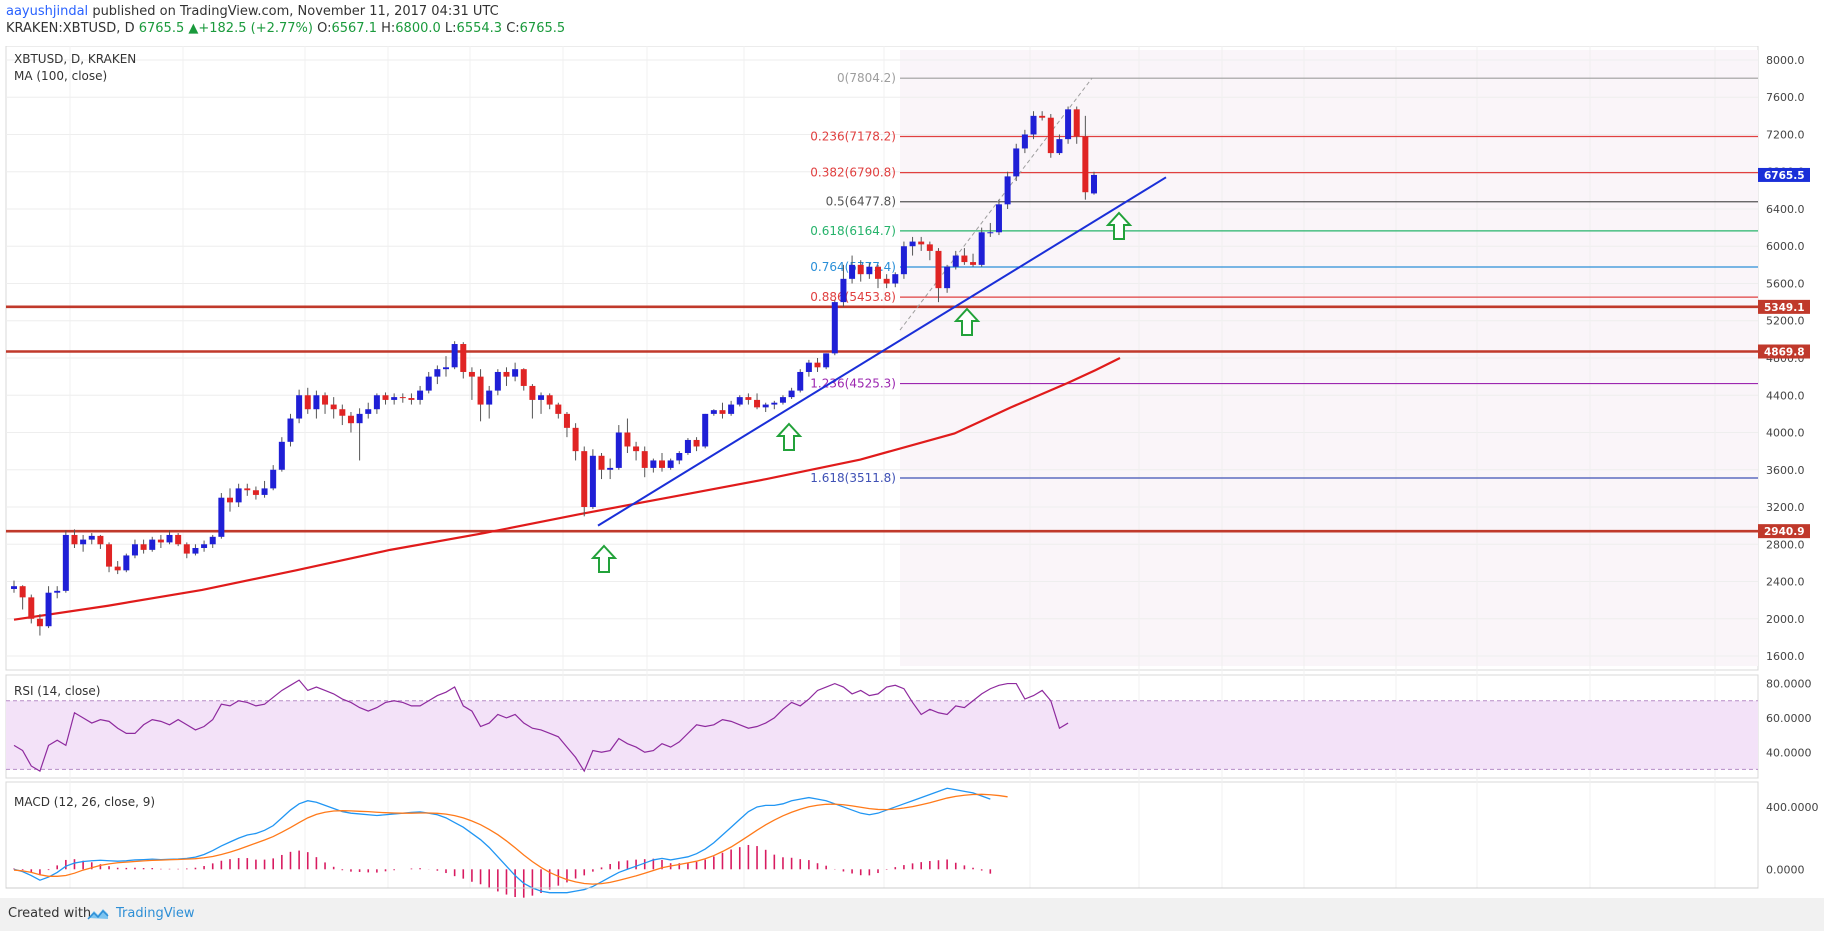 The height and width of the screenshot is (931, 1824). Describe the element at coordinates (1785, 656) in the screenshot. I see `y-tick-label: 1600.0` at that location.